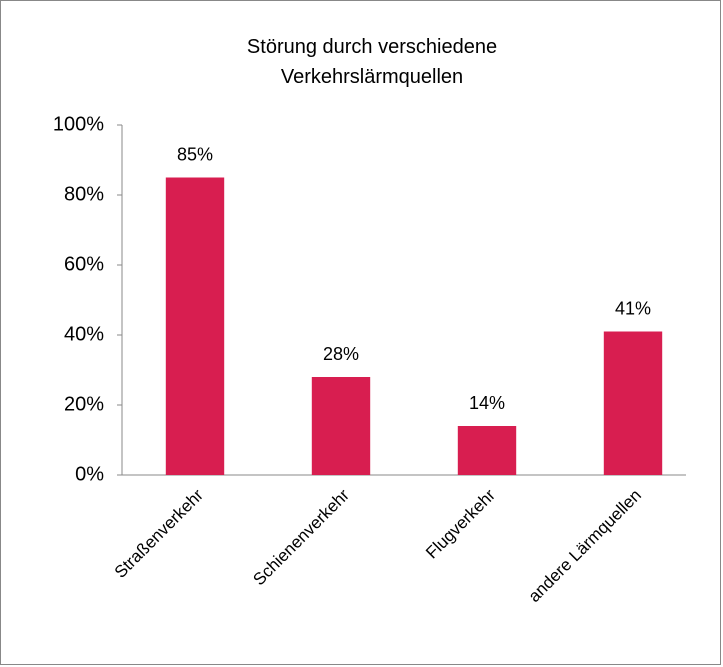 Image resolution: width=723 pixels, height=667 pixels. I want to click on y-tick-label: 20%, so click(84, 404).